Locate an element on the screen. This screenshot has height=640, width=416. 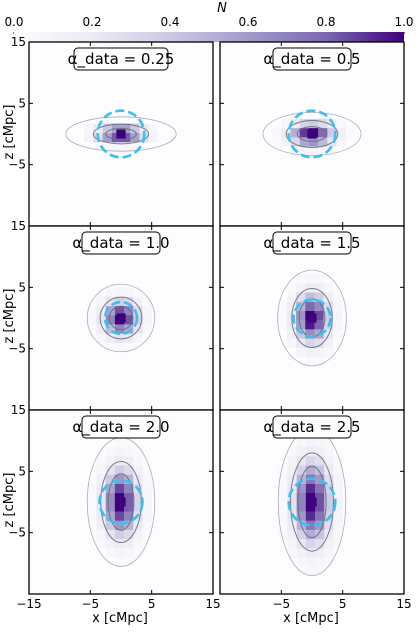
y-tick-label: −5 is located at coordinates (17, 533).